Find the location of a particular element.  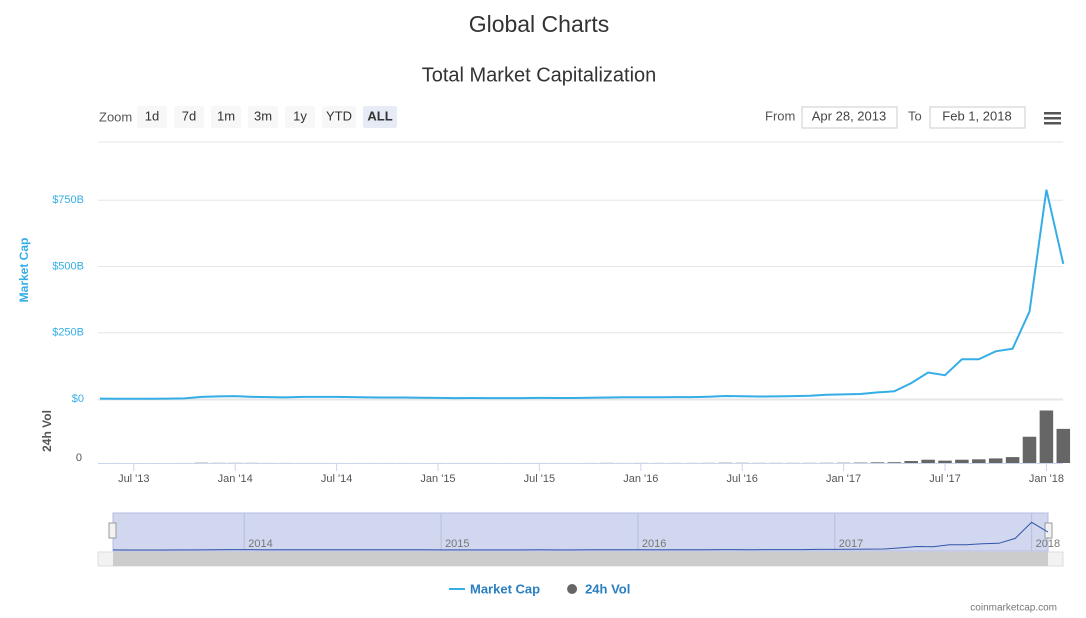

credits: coinmarketcap.com is located at coordinates (1013, 608).